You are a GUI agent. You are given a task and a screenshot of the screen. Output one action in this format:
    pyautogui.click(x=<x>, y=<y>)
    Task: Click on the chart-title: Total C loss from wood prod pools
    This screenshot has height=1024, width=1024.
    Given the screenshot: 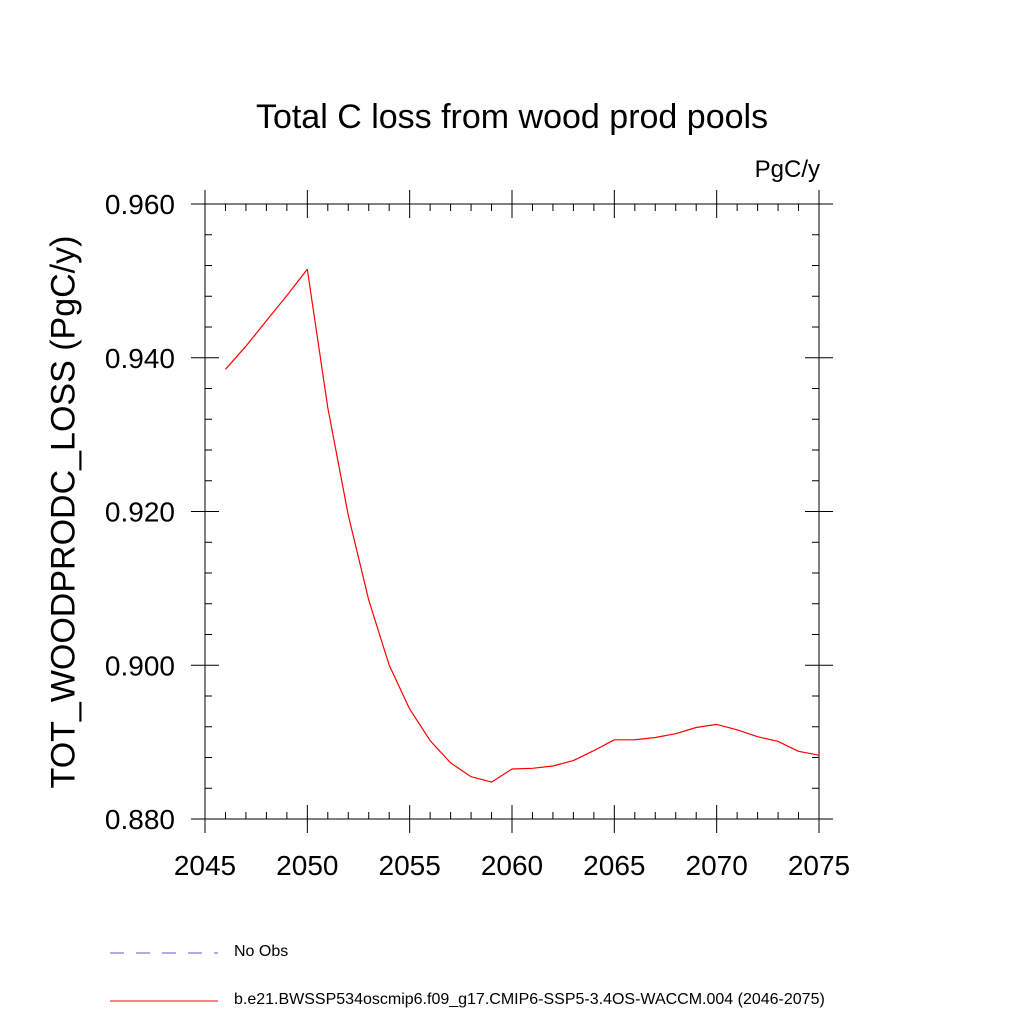 What is the action you would take?
    pyautogui.click(x=512, y=117)
    